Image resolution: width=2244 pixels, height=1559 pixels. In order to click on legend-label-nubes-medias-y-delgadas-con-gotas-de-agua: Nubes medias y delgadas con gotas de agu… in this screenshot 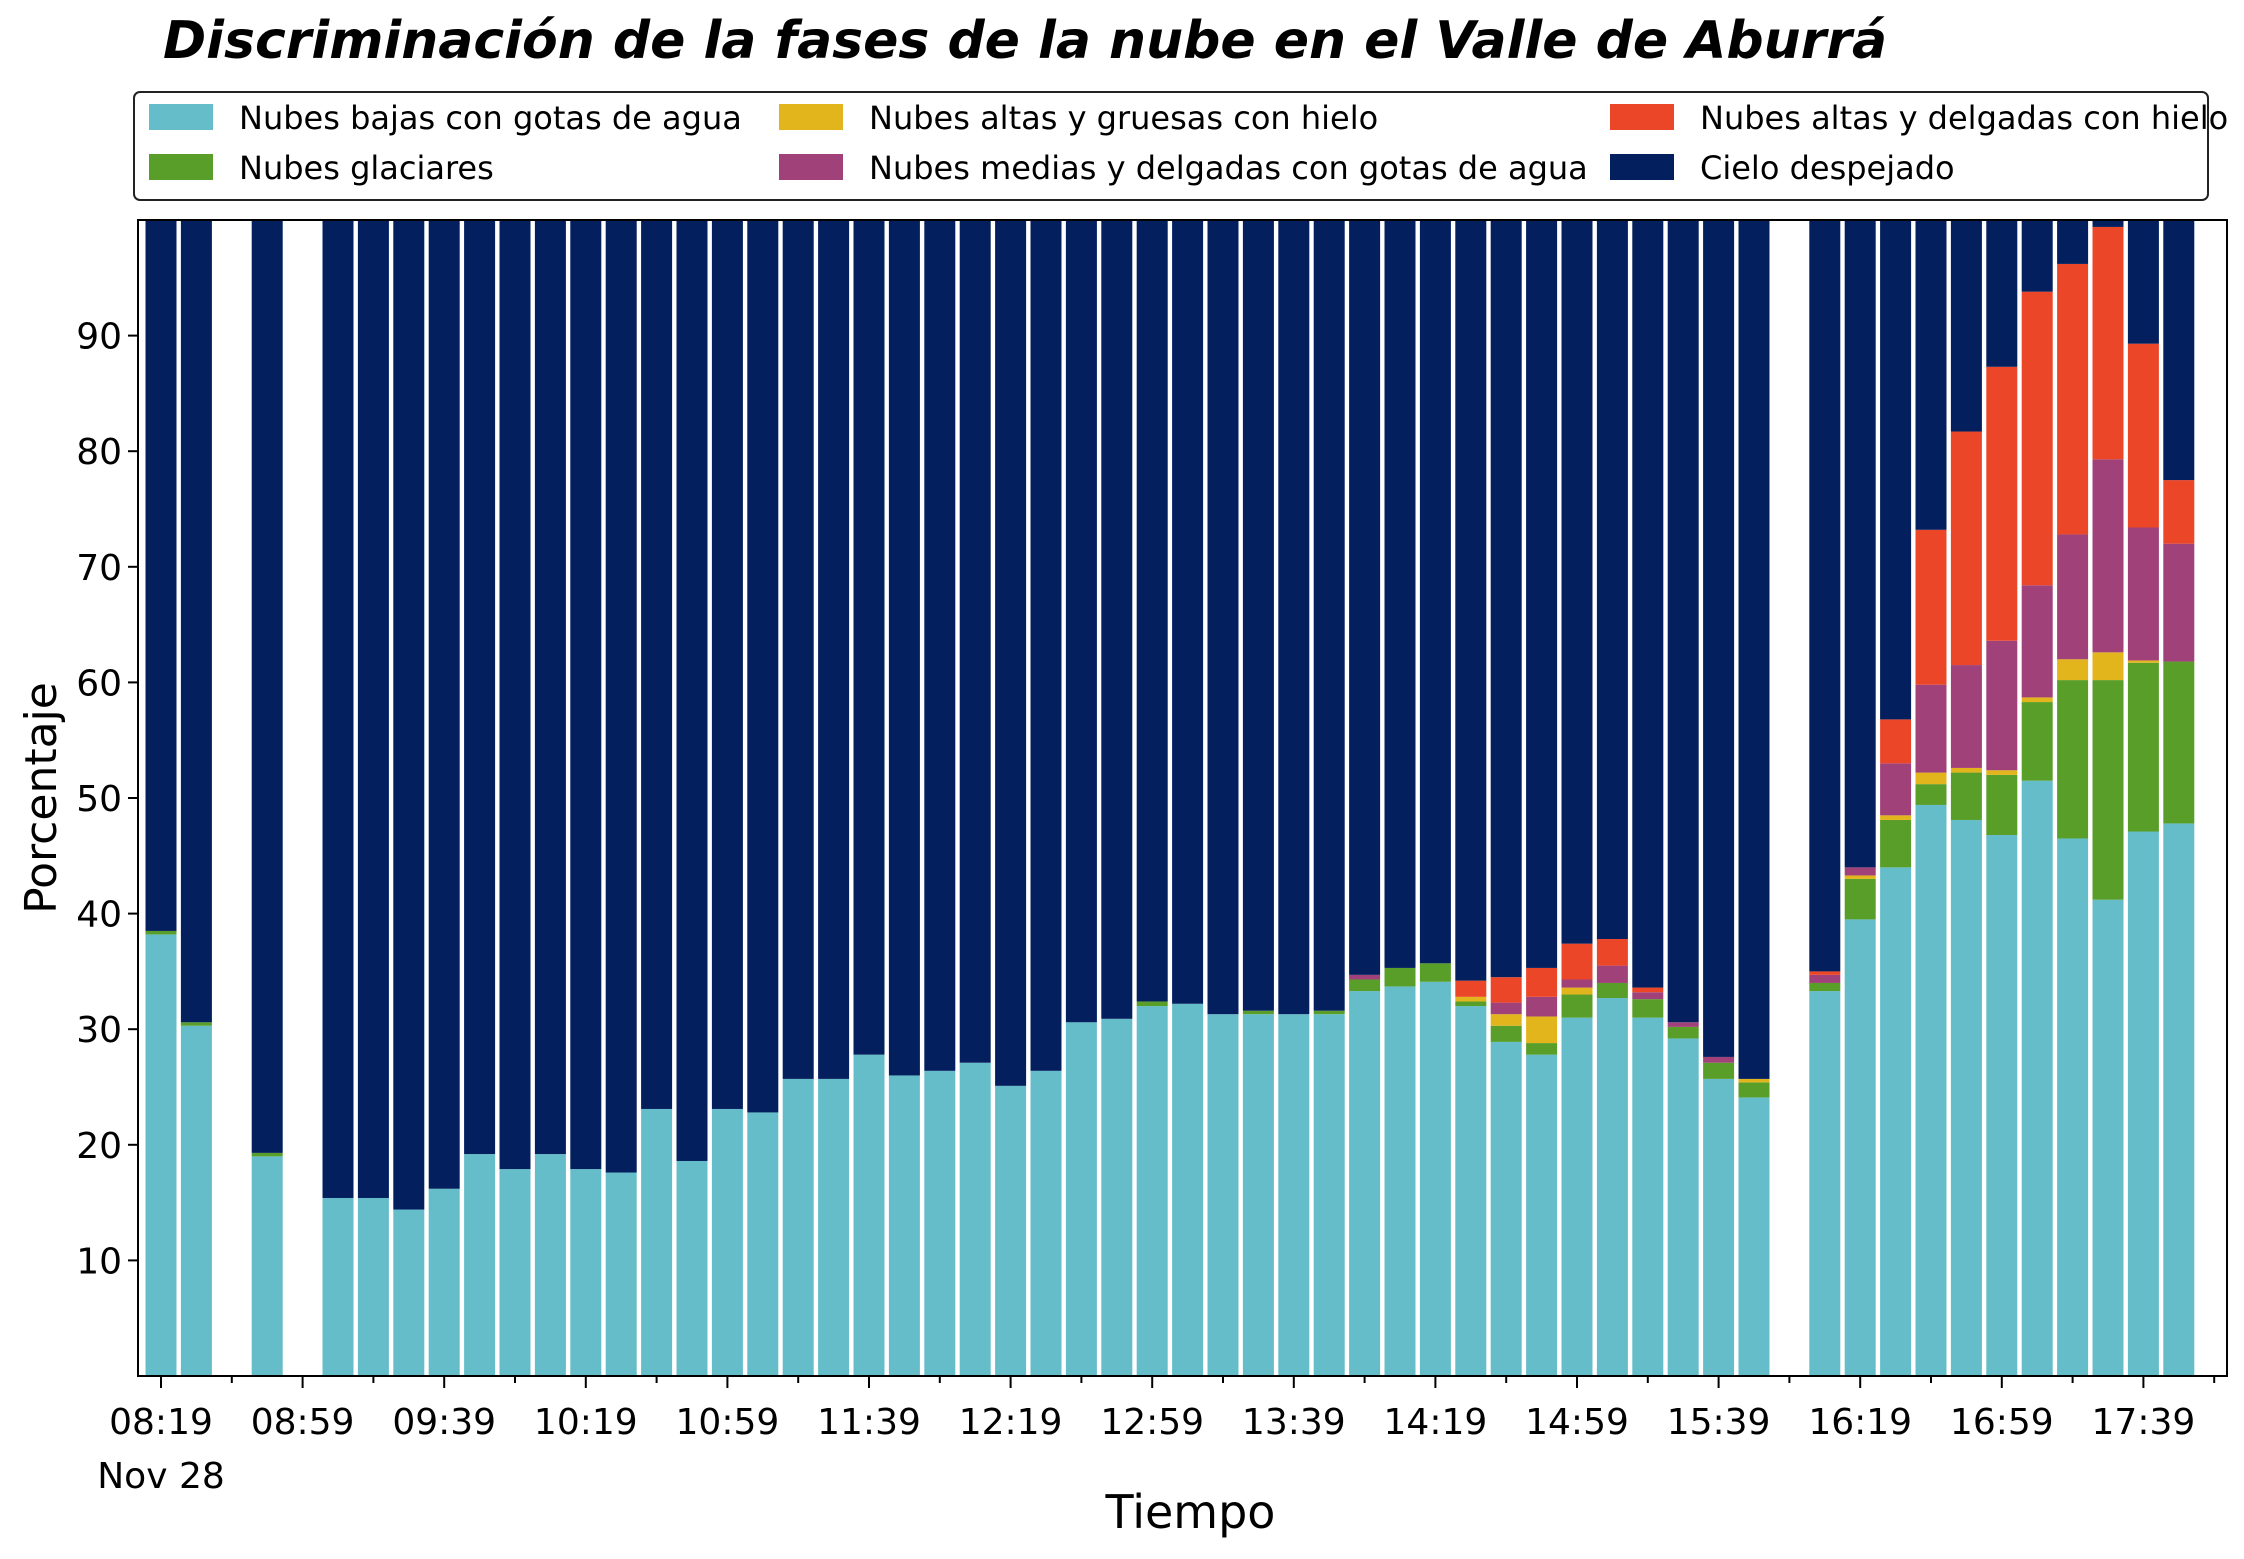, I will do `click(1228, 168)`.